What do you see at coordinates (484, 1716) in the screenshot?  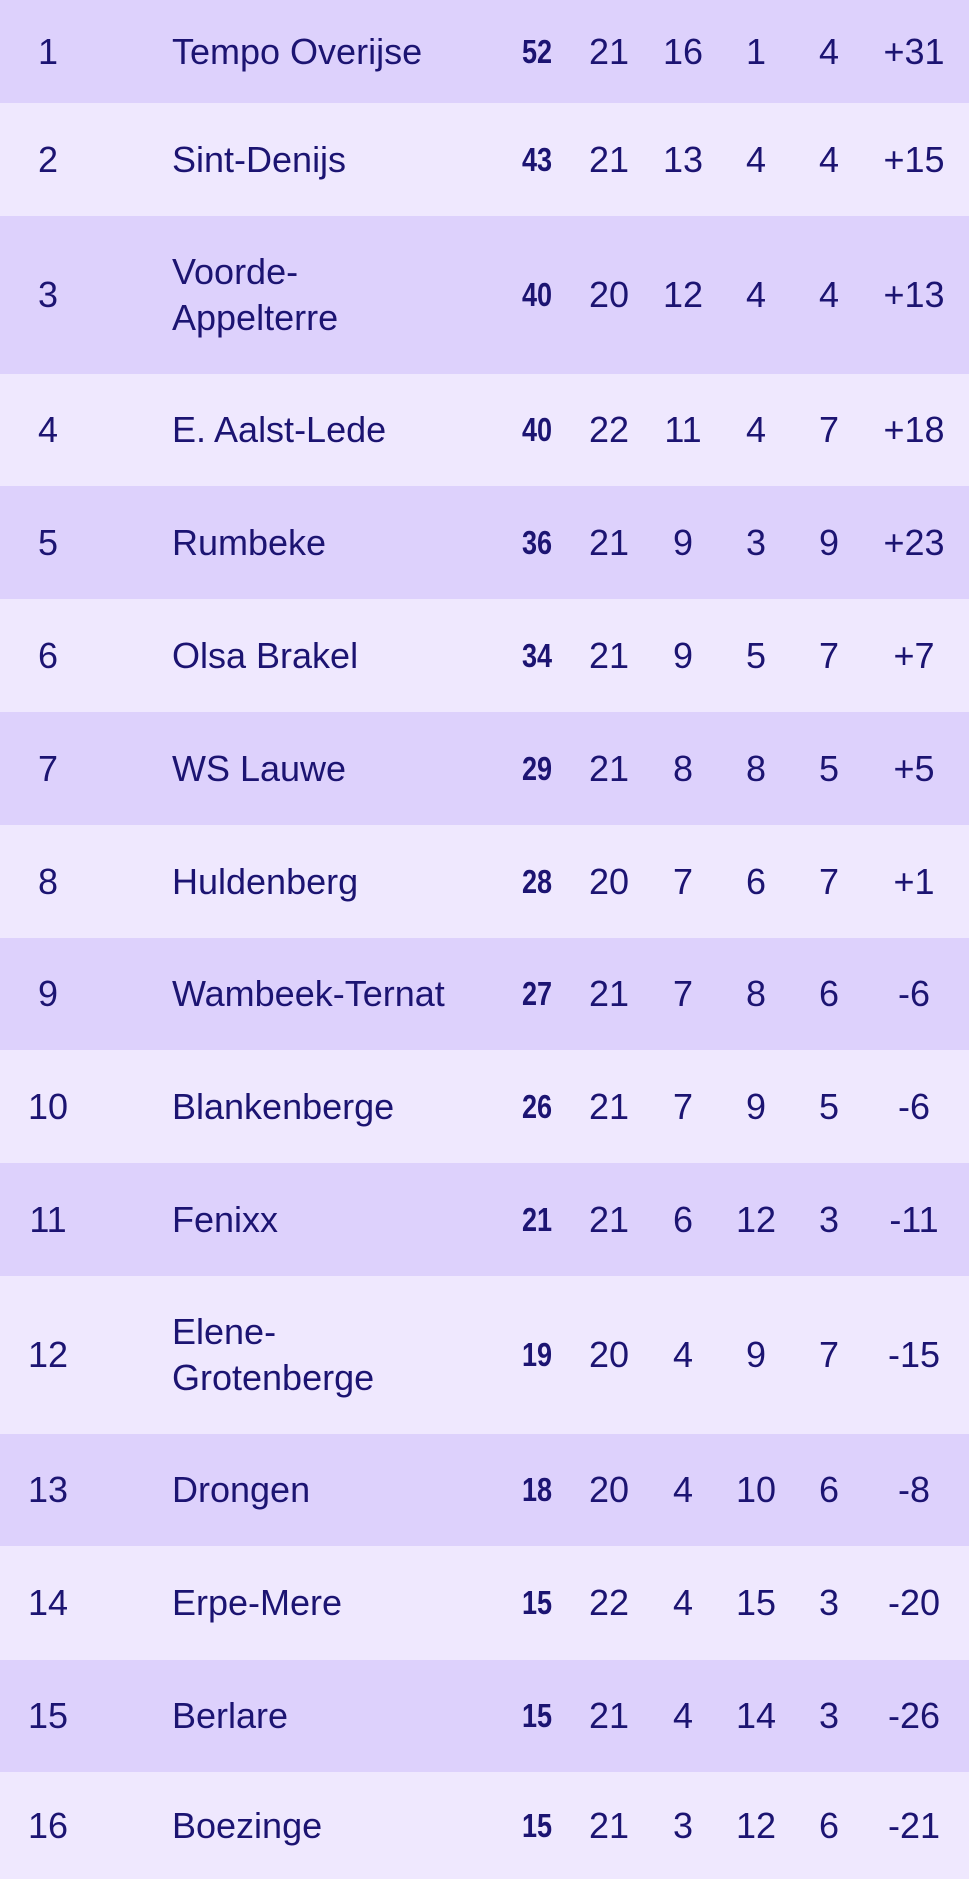 I see `table-row: 15 Berlare 15 21 4 14 3 -26` at bounding box center [484, 1716].